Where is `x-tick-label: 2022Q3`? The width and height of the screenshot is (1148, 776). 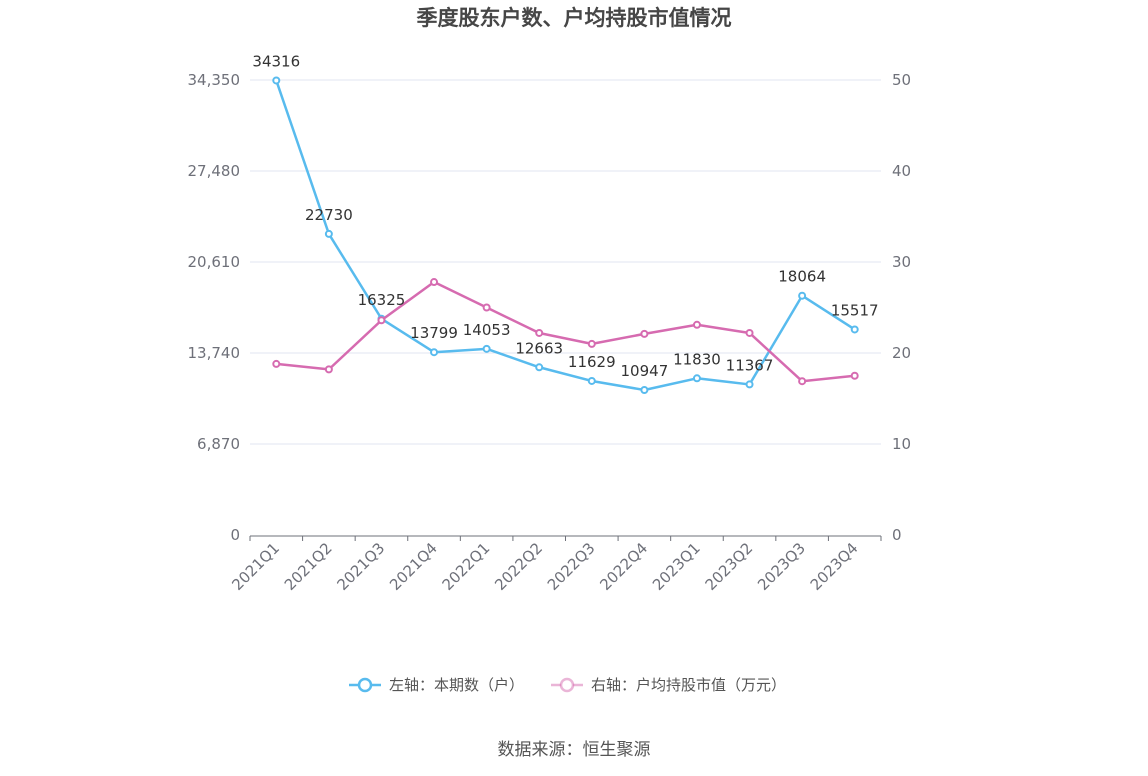 x-tick-label: 2022Q3 is located at coordinates (571, 566).